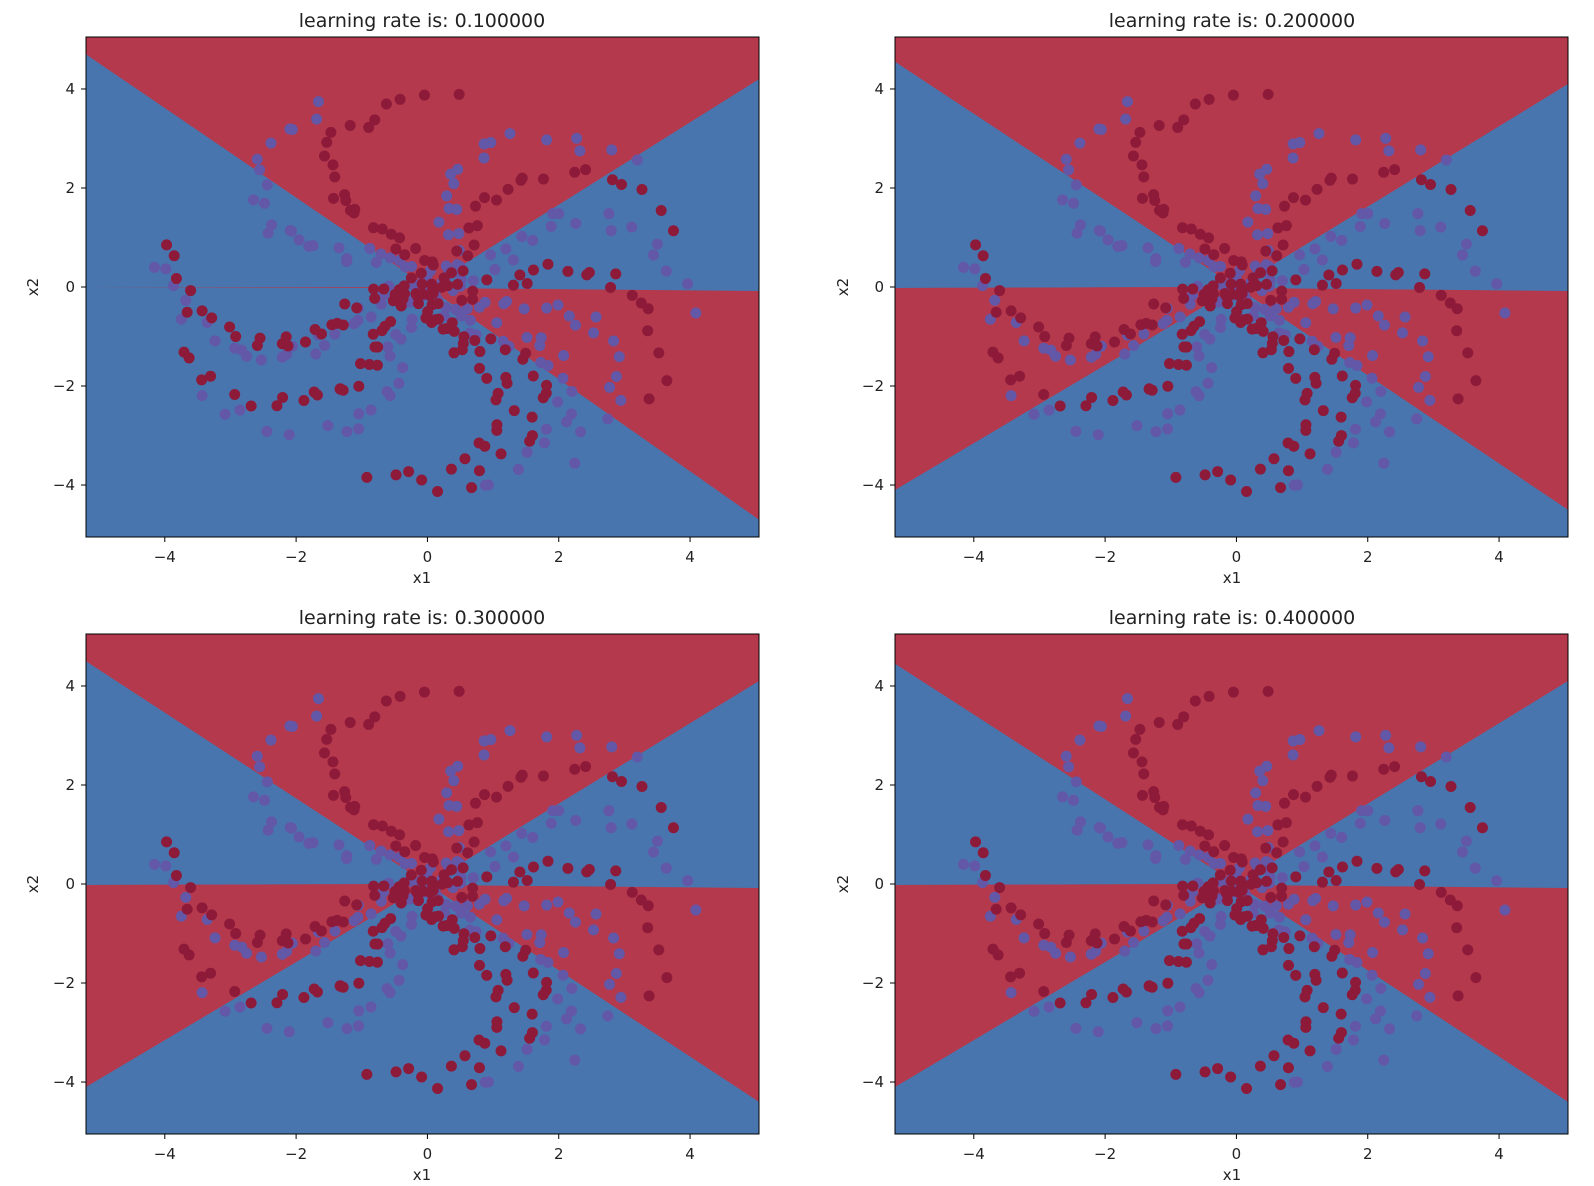 The width and height of the screenshot is (1594, 1186). Describe the element at coordinates (1232, 21) in the screenshot. I see `subplot-2-title: learning rate is: 0.200000` at that location.